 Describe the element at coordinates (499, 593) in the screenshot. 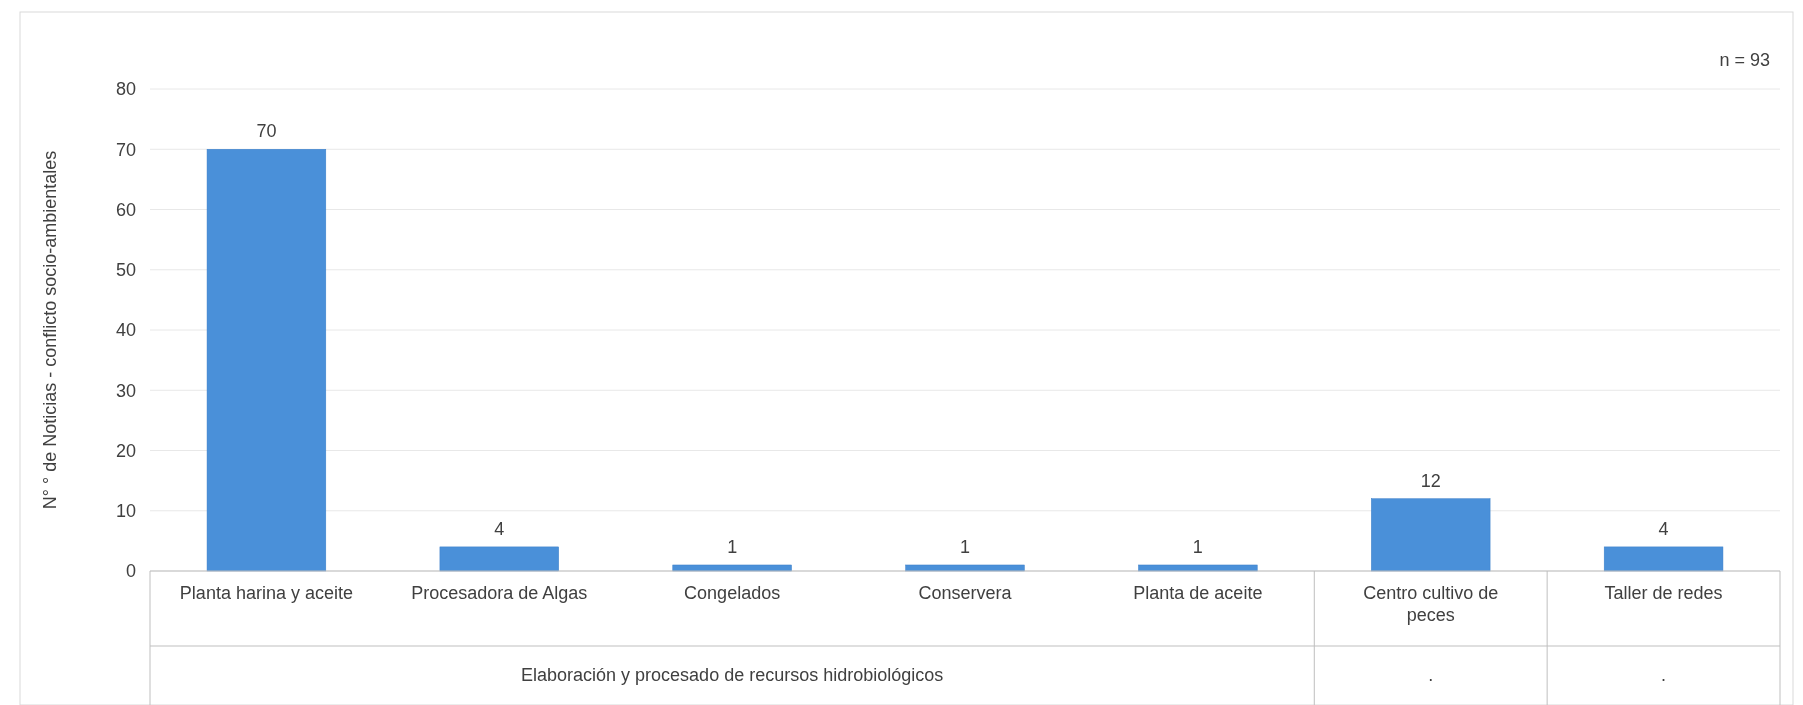

I see `x-tick-label: Procesadora de Algas` at that location.